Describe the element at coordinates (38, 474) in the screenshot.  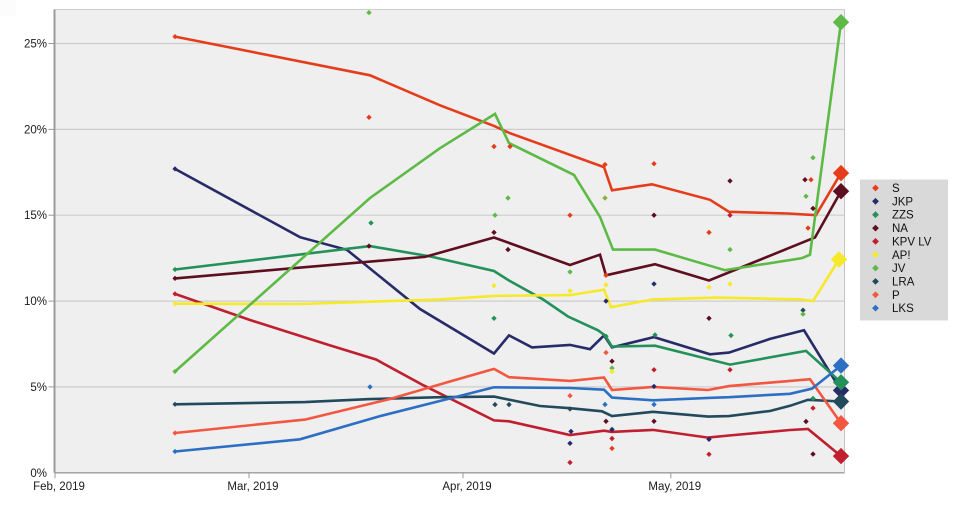
I see `svg-text: 0%` at that location.